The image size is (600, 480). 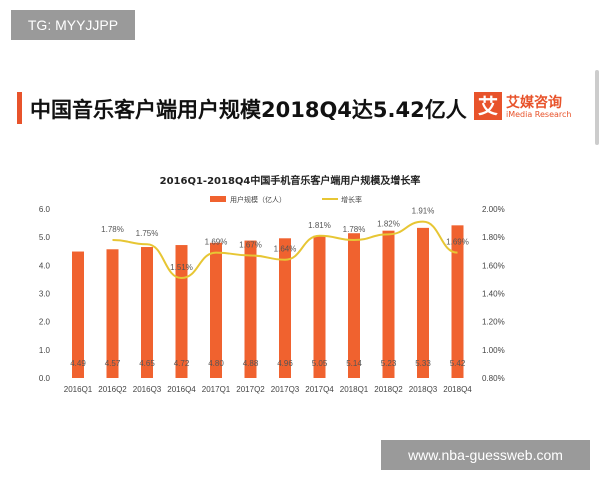 I want to click on tag-label: TG: MYYJJPP, so click(x=73, y=25).